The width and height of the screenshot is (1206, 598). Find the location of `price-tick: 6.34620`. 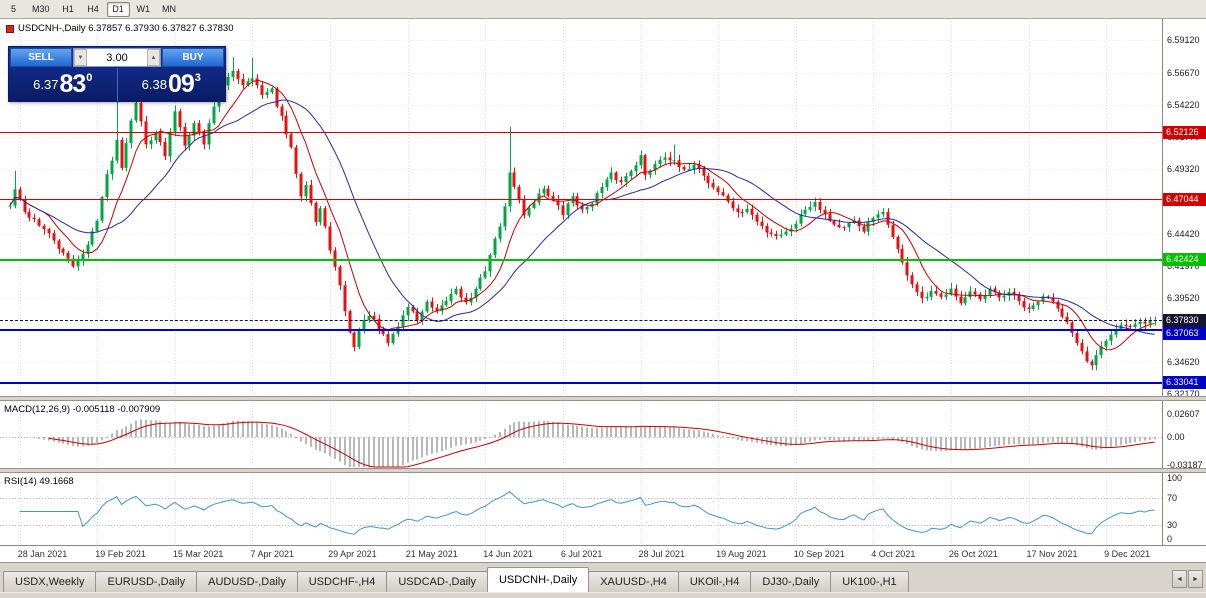

price-tick: 6.34620 is located at coordinates (1183, 362).